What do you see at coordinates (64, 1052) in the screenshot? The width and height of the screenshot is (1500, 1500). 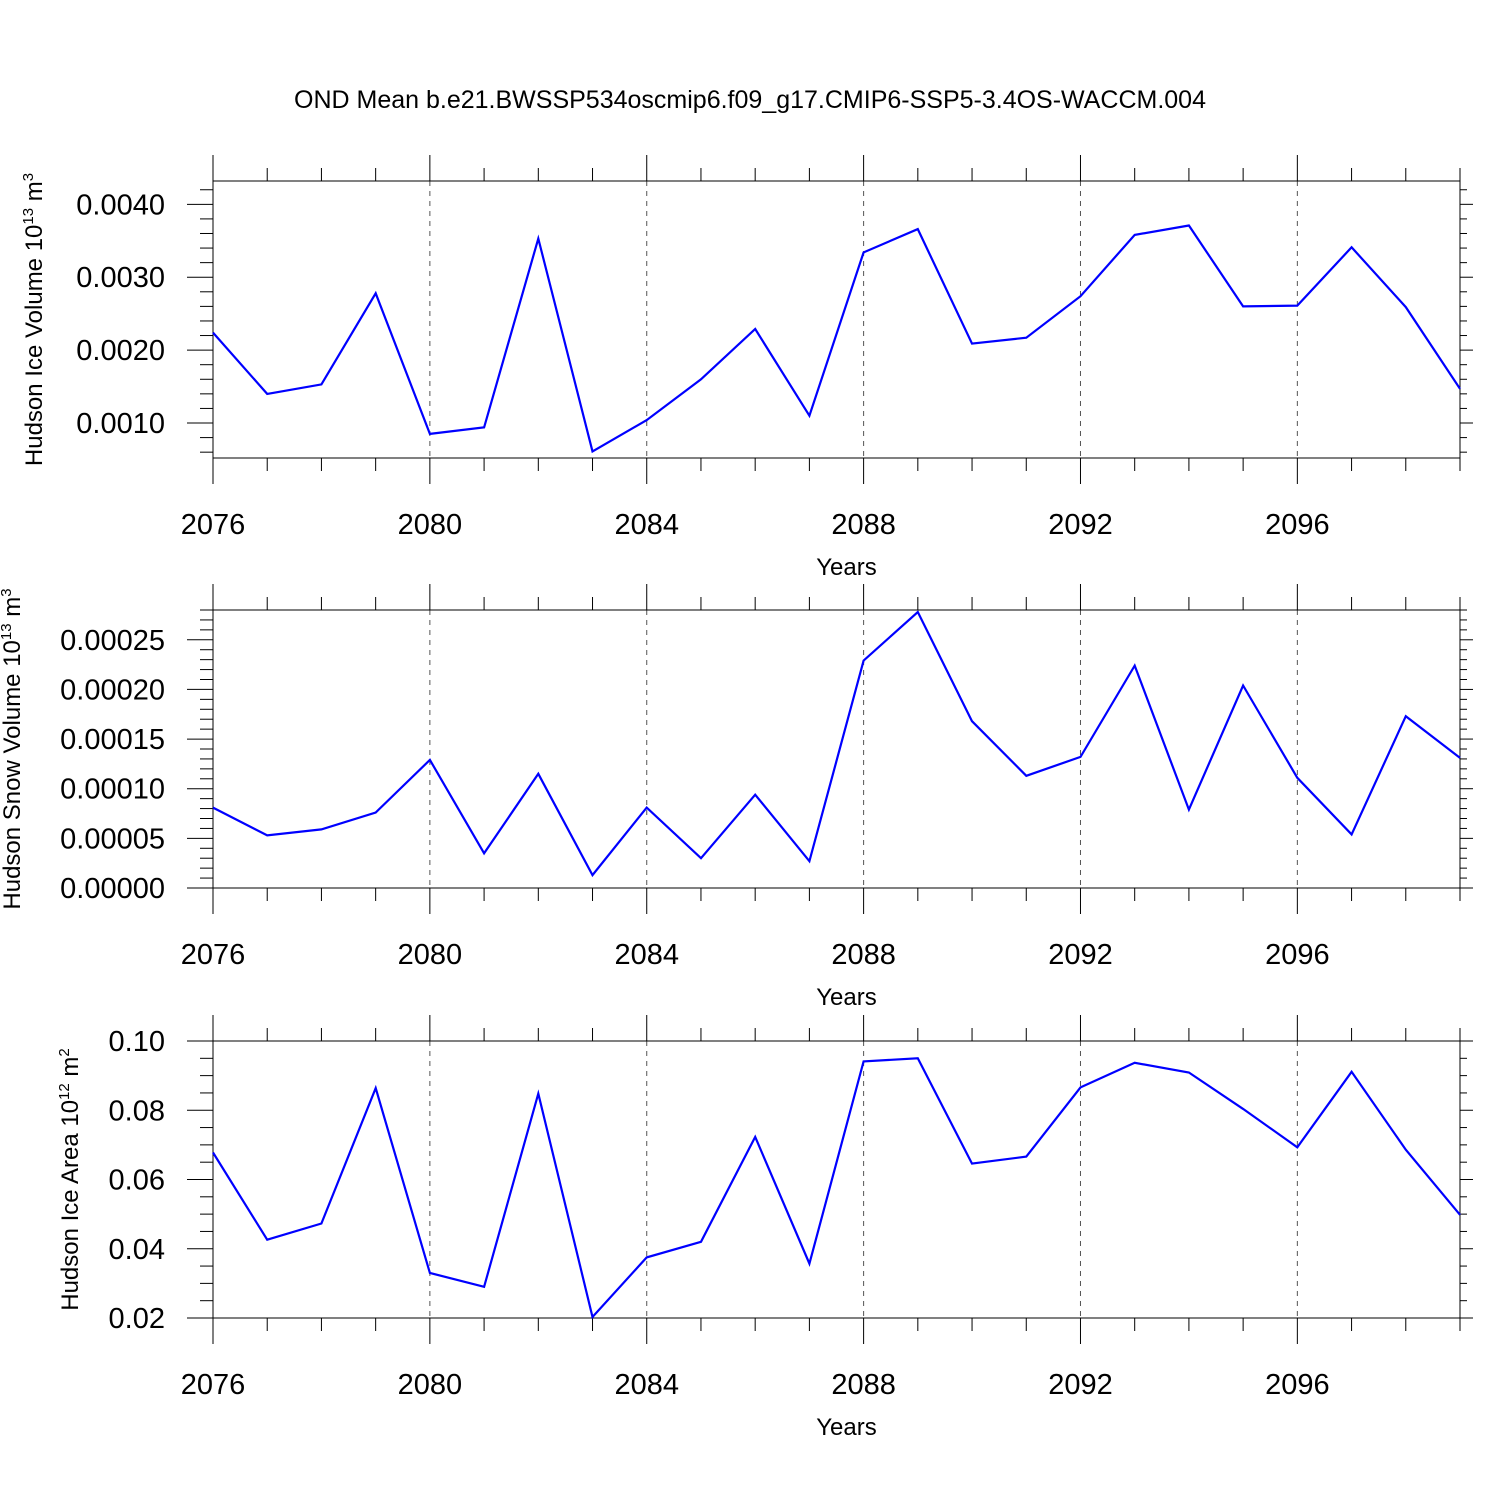 I see `y-axis-label-superscript: 2` at bounding box center [64, 1052].